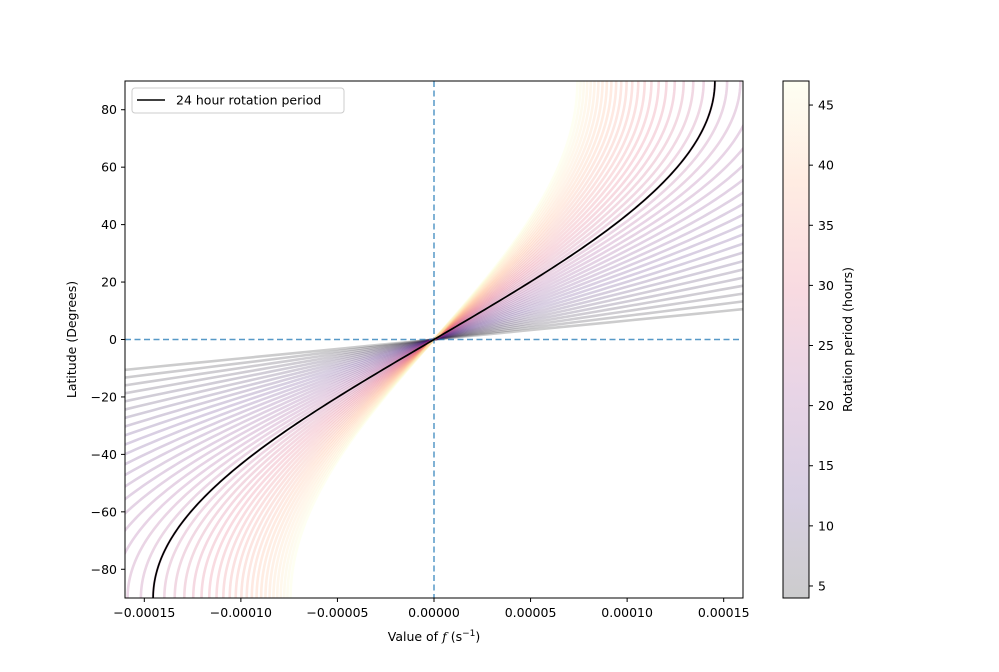  Describe the element at coordinates (456, 636) in the screenshot. I see `x-axis-label-unit: (s` at that location.